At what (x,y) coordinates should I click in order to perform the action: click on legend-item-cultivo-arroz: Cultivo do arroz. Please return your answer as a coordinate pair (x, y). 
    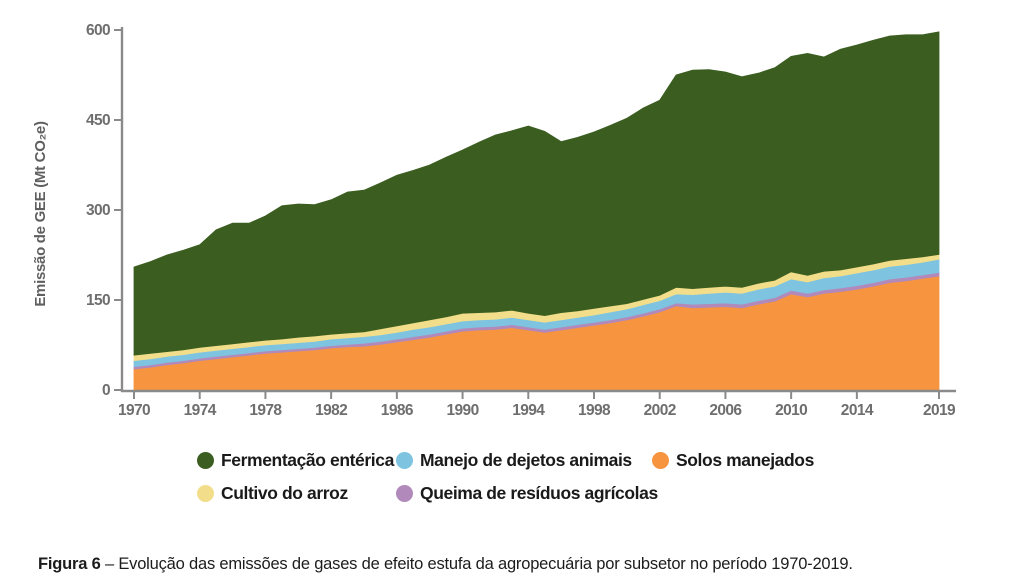
    Looking at the image, I should click on (272, 493).